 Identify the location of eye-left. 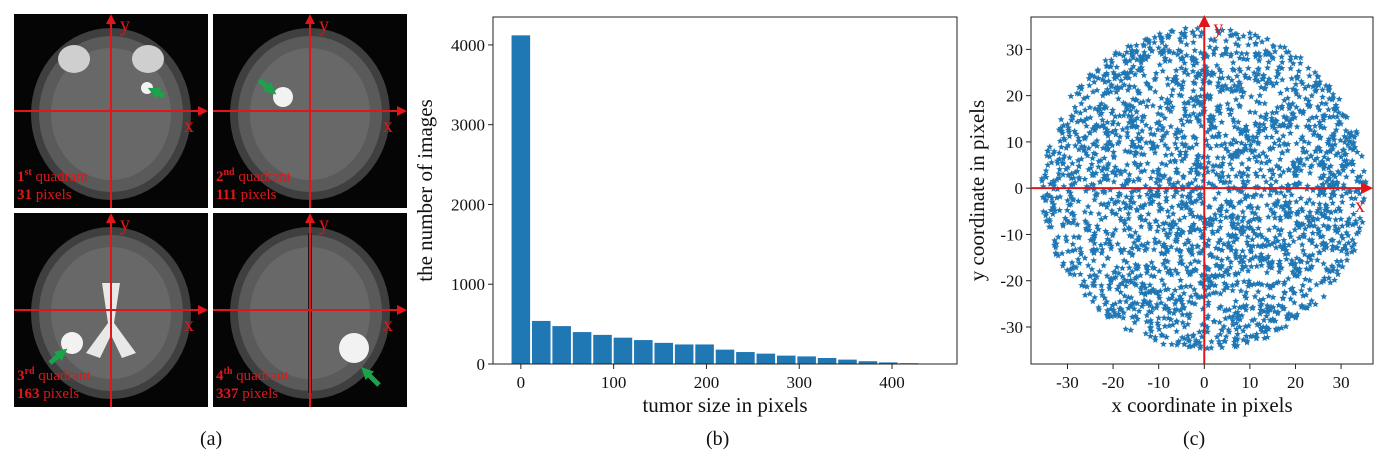
(74, 59).